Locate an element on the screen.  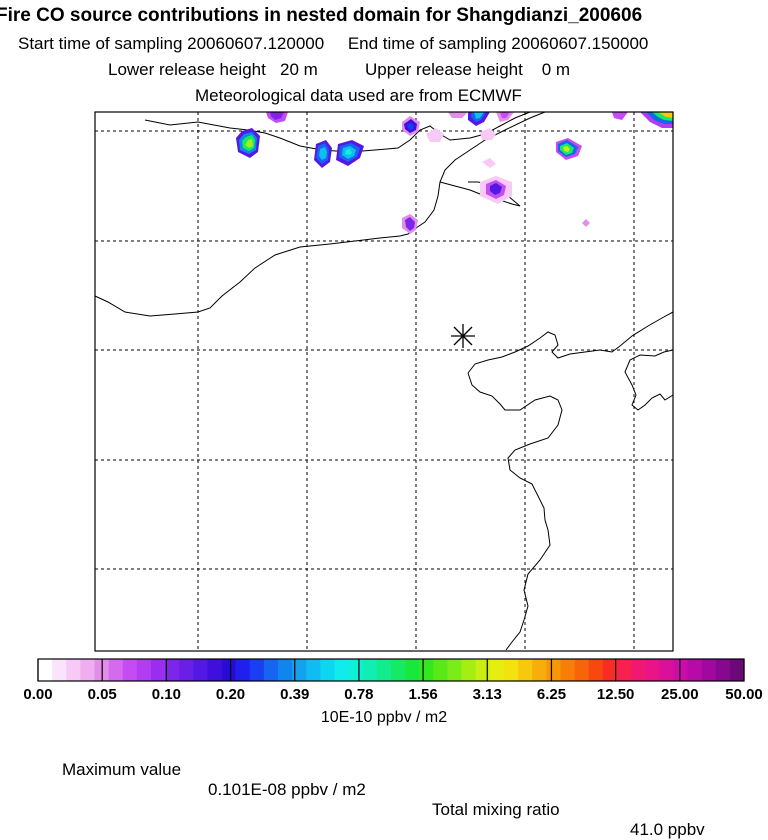
colorbar-tick-label: 0.20 is located at coordinates (230, 694).